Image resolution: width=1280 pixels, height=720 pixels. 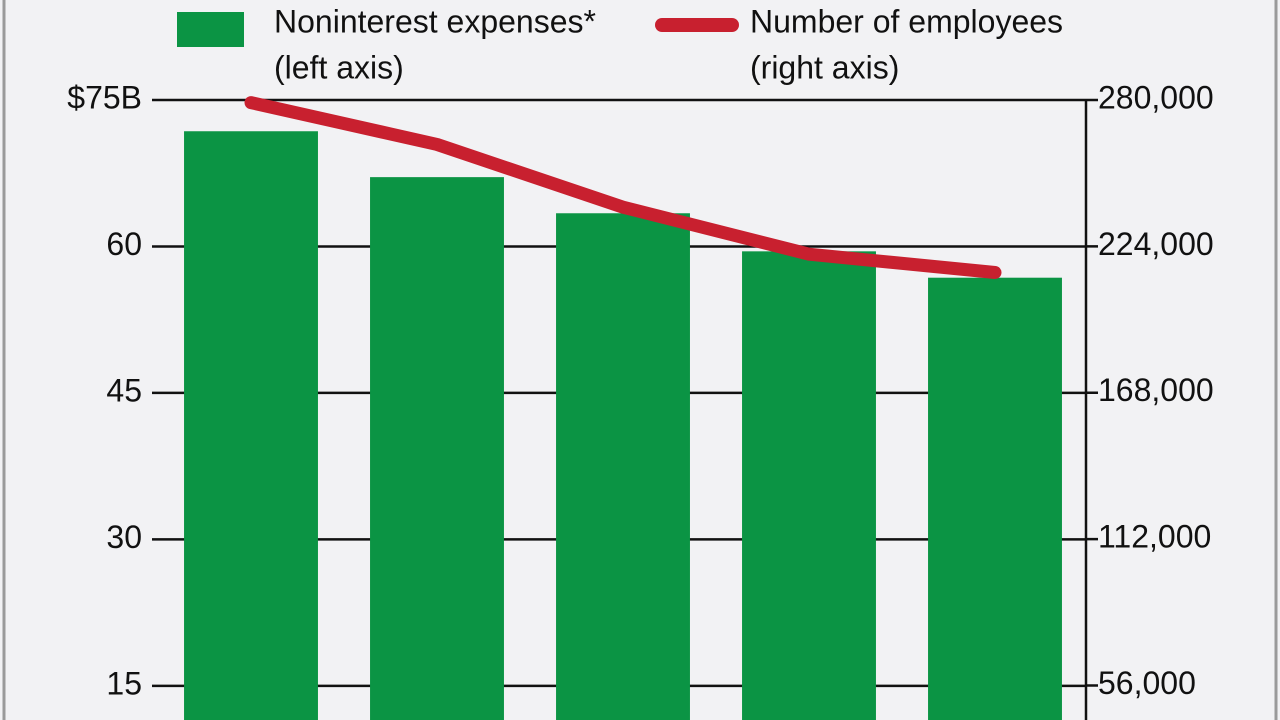 What do you see at coordinates (124, 683) in the screenshot?
I see `y-tick-label: 15` at bounding box center [124, 683].